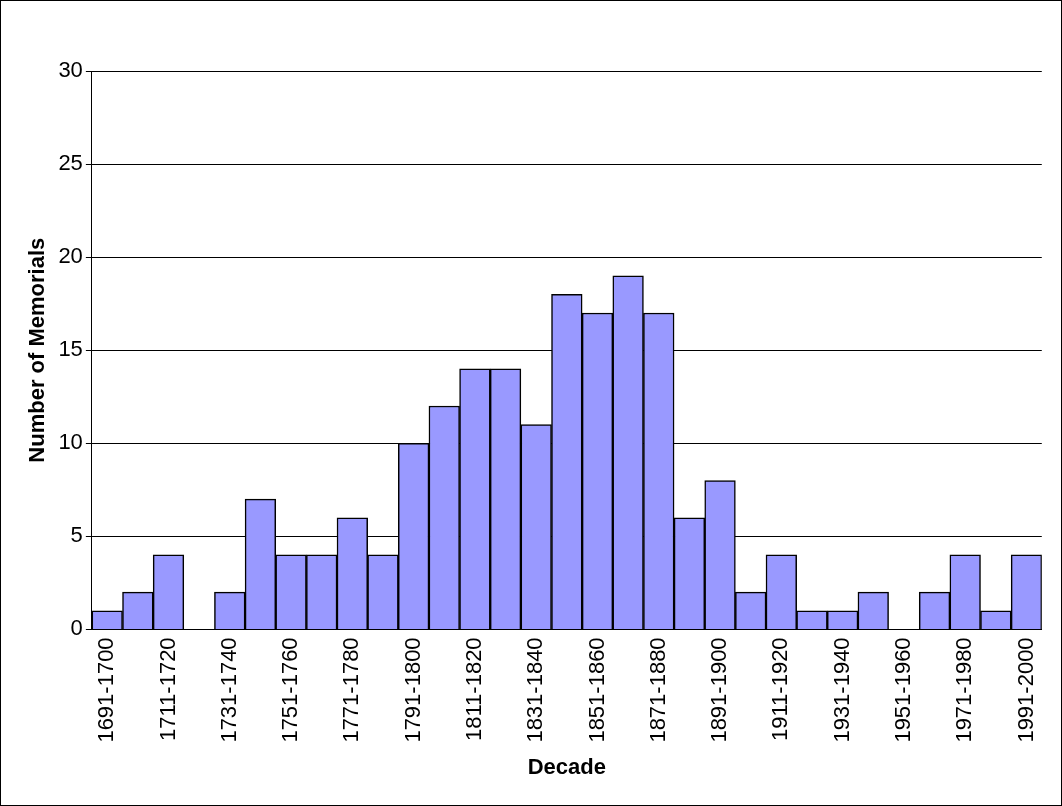  I want to click on y-tick-label: 20, so click(70, 256).